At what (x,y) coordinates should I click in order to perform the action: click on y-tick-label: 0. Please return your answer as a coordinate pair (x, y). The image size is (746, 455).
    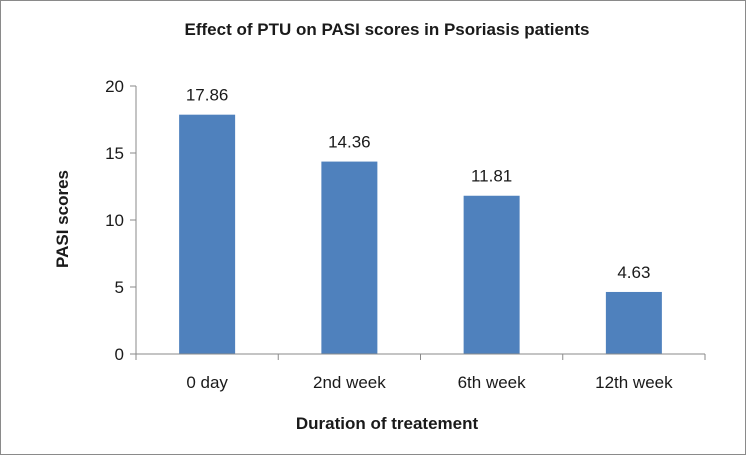
    Looking at the image, I should click on (119, 354).